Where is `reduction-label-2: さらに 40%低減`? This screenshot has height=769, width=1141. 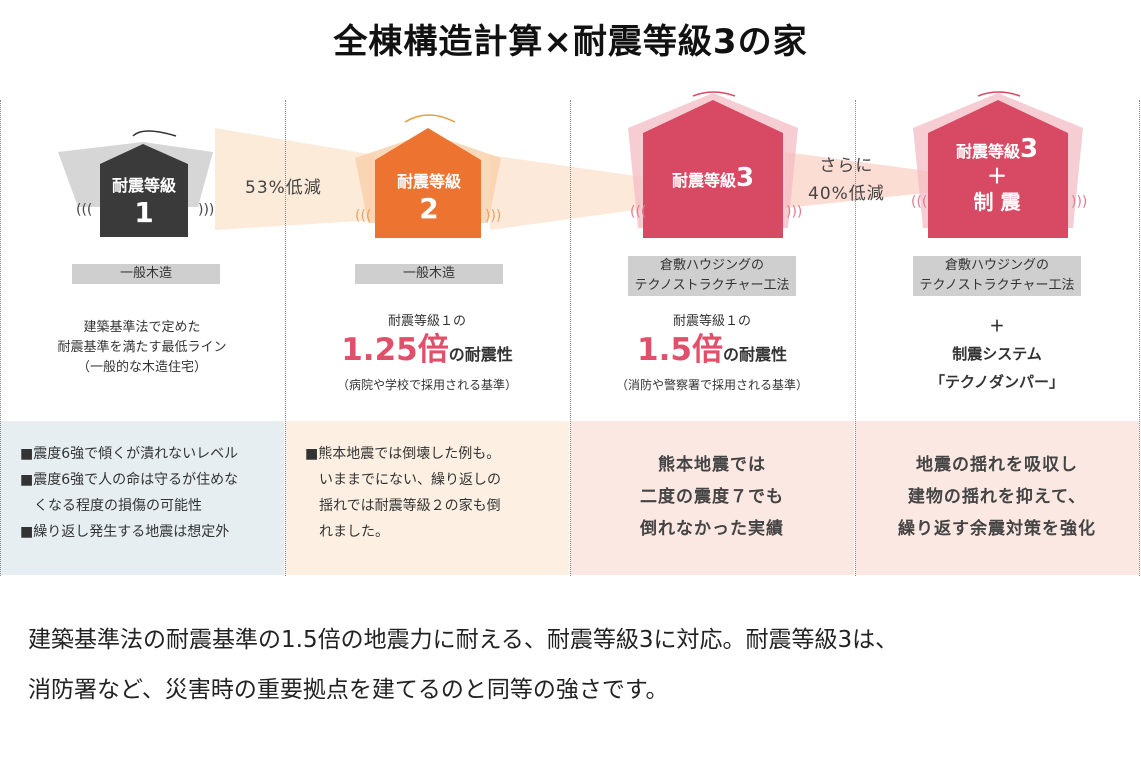 reduction-label-2: さらに 40%低減 is located at coordinates (846, 180).